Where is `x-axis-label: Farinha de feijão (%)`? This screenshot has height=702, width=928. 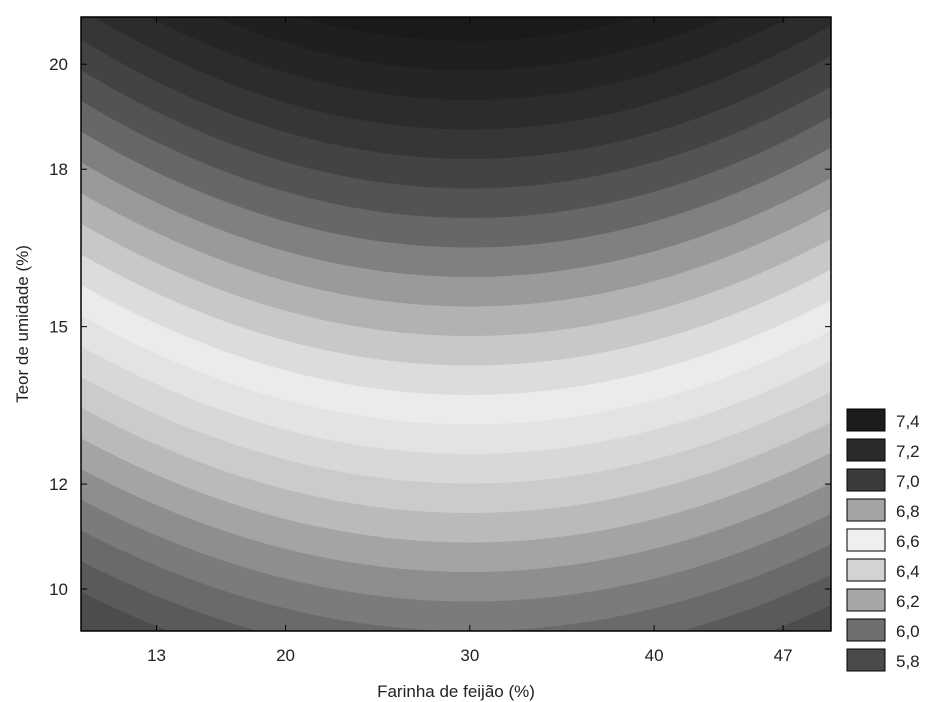 x-axis-label: Farinha de feijão (%) is located at coordinates (456, 691).